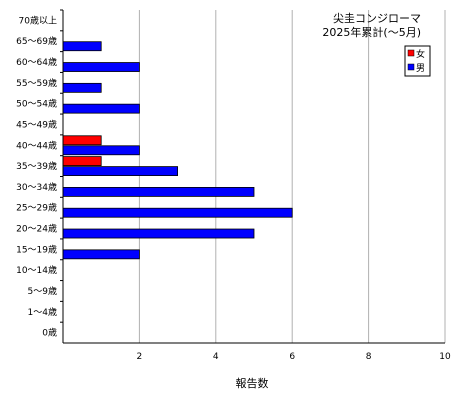  What do you see at coordinates (36, 124) in the screenshot?
I see `y-tick-label: 45～49歳` at bounding box center [36, 124].